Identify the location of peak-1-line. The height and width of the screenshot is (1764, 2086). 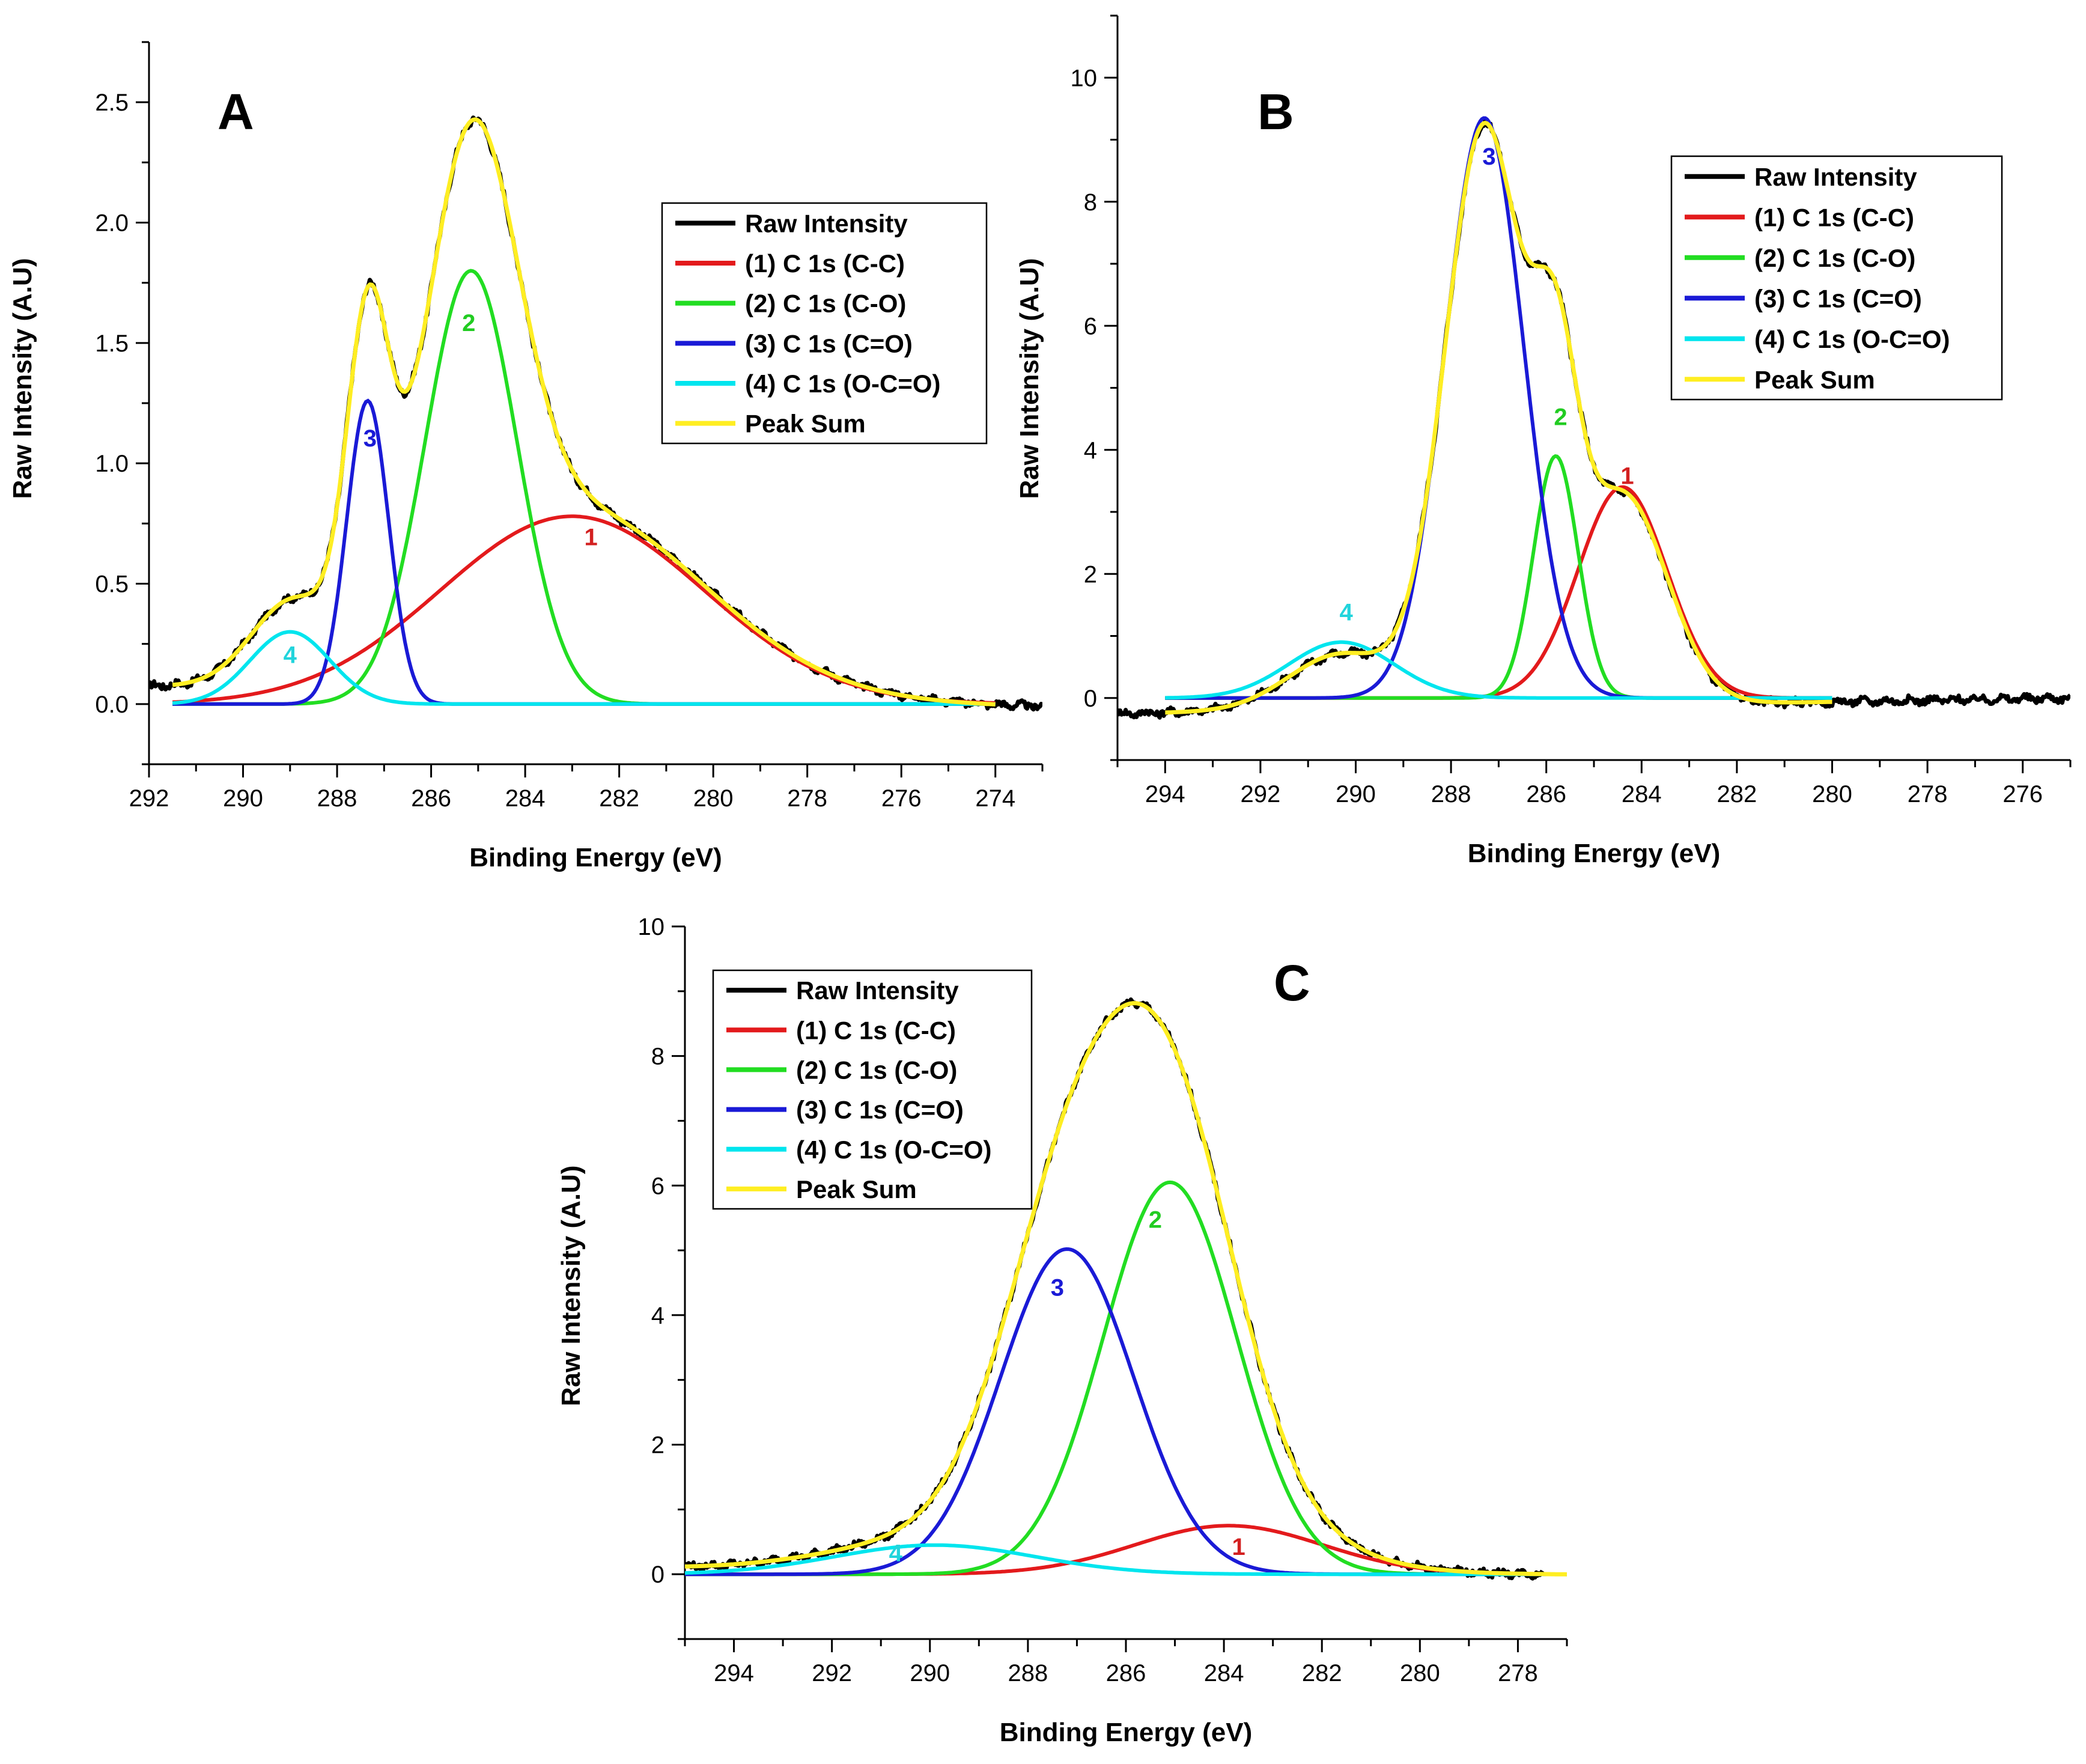
(1498, 592).